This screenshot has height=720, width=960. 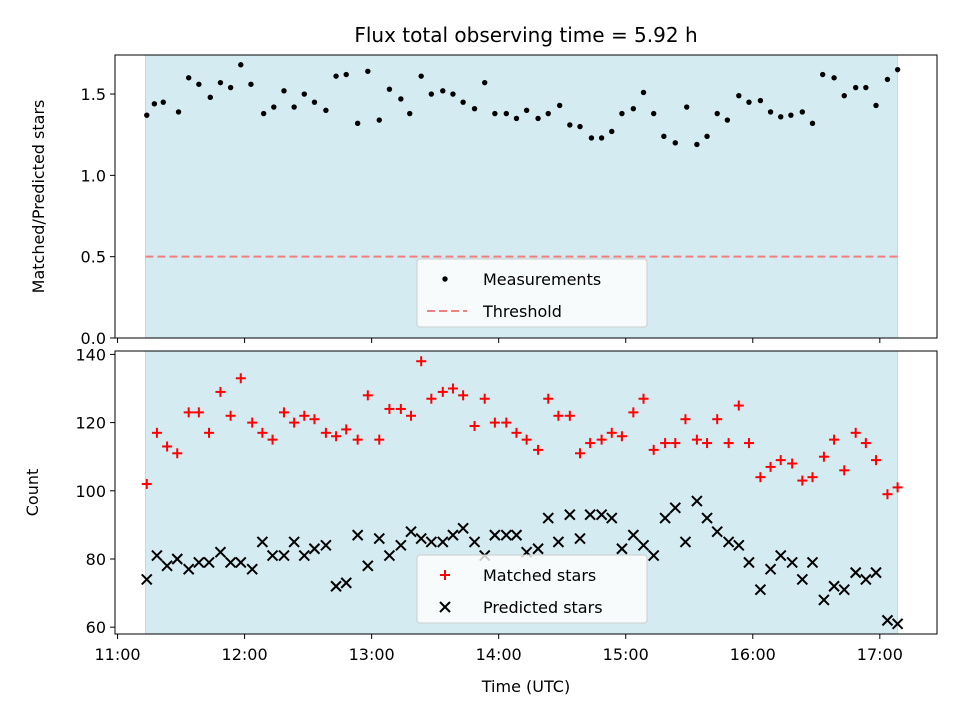 I want to click on count-legend: Matched stars Predicted stars, so click(x=532, y=589).